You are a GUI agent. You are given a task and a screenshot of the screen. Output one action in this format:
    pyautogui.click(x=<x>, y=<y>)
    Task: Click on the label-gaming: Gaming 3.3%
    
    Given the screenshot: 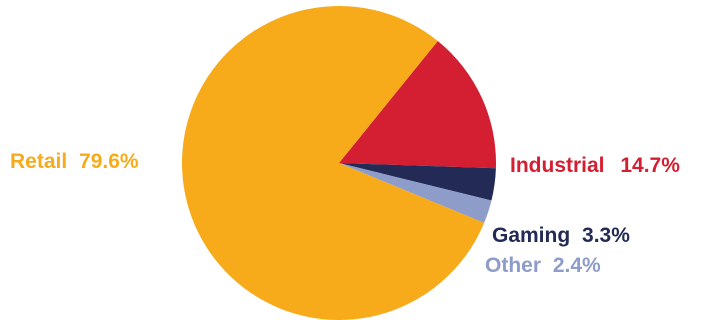 What is the action you would take?
    pyautogui.click(x=561, y=235)
    